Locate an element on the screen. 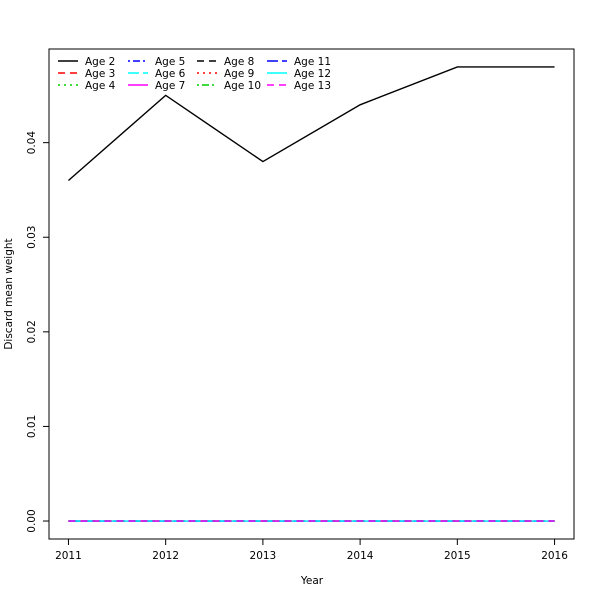 The width and height of the screenshot is (600, 600). y-axis-label: Discard mean weight is located at coordinates (9, 293).